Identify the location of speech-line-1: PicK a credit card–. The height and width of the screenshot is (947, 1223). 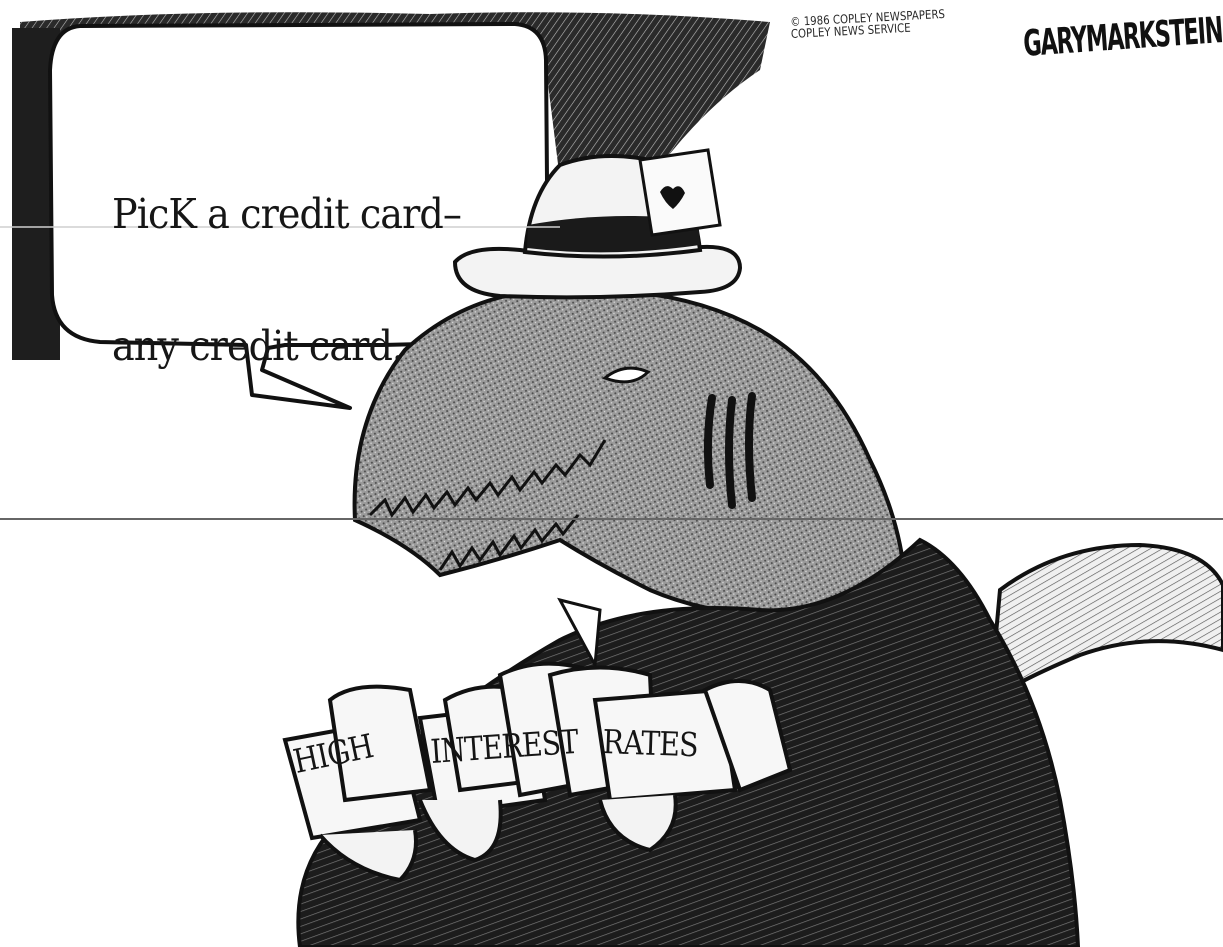
(287, 214).